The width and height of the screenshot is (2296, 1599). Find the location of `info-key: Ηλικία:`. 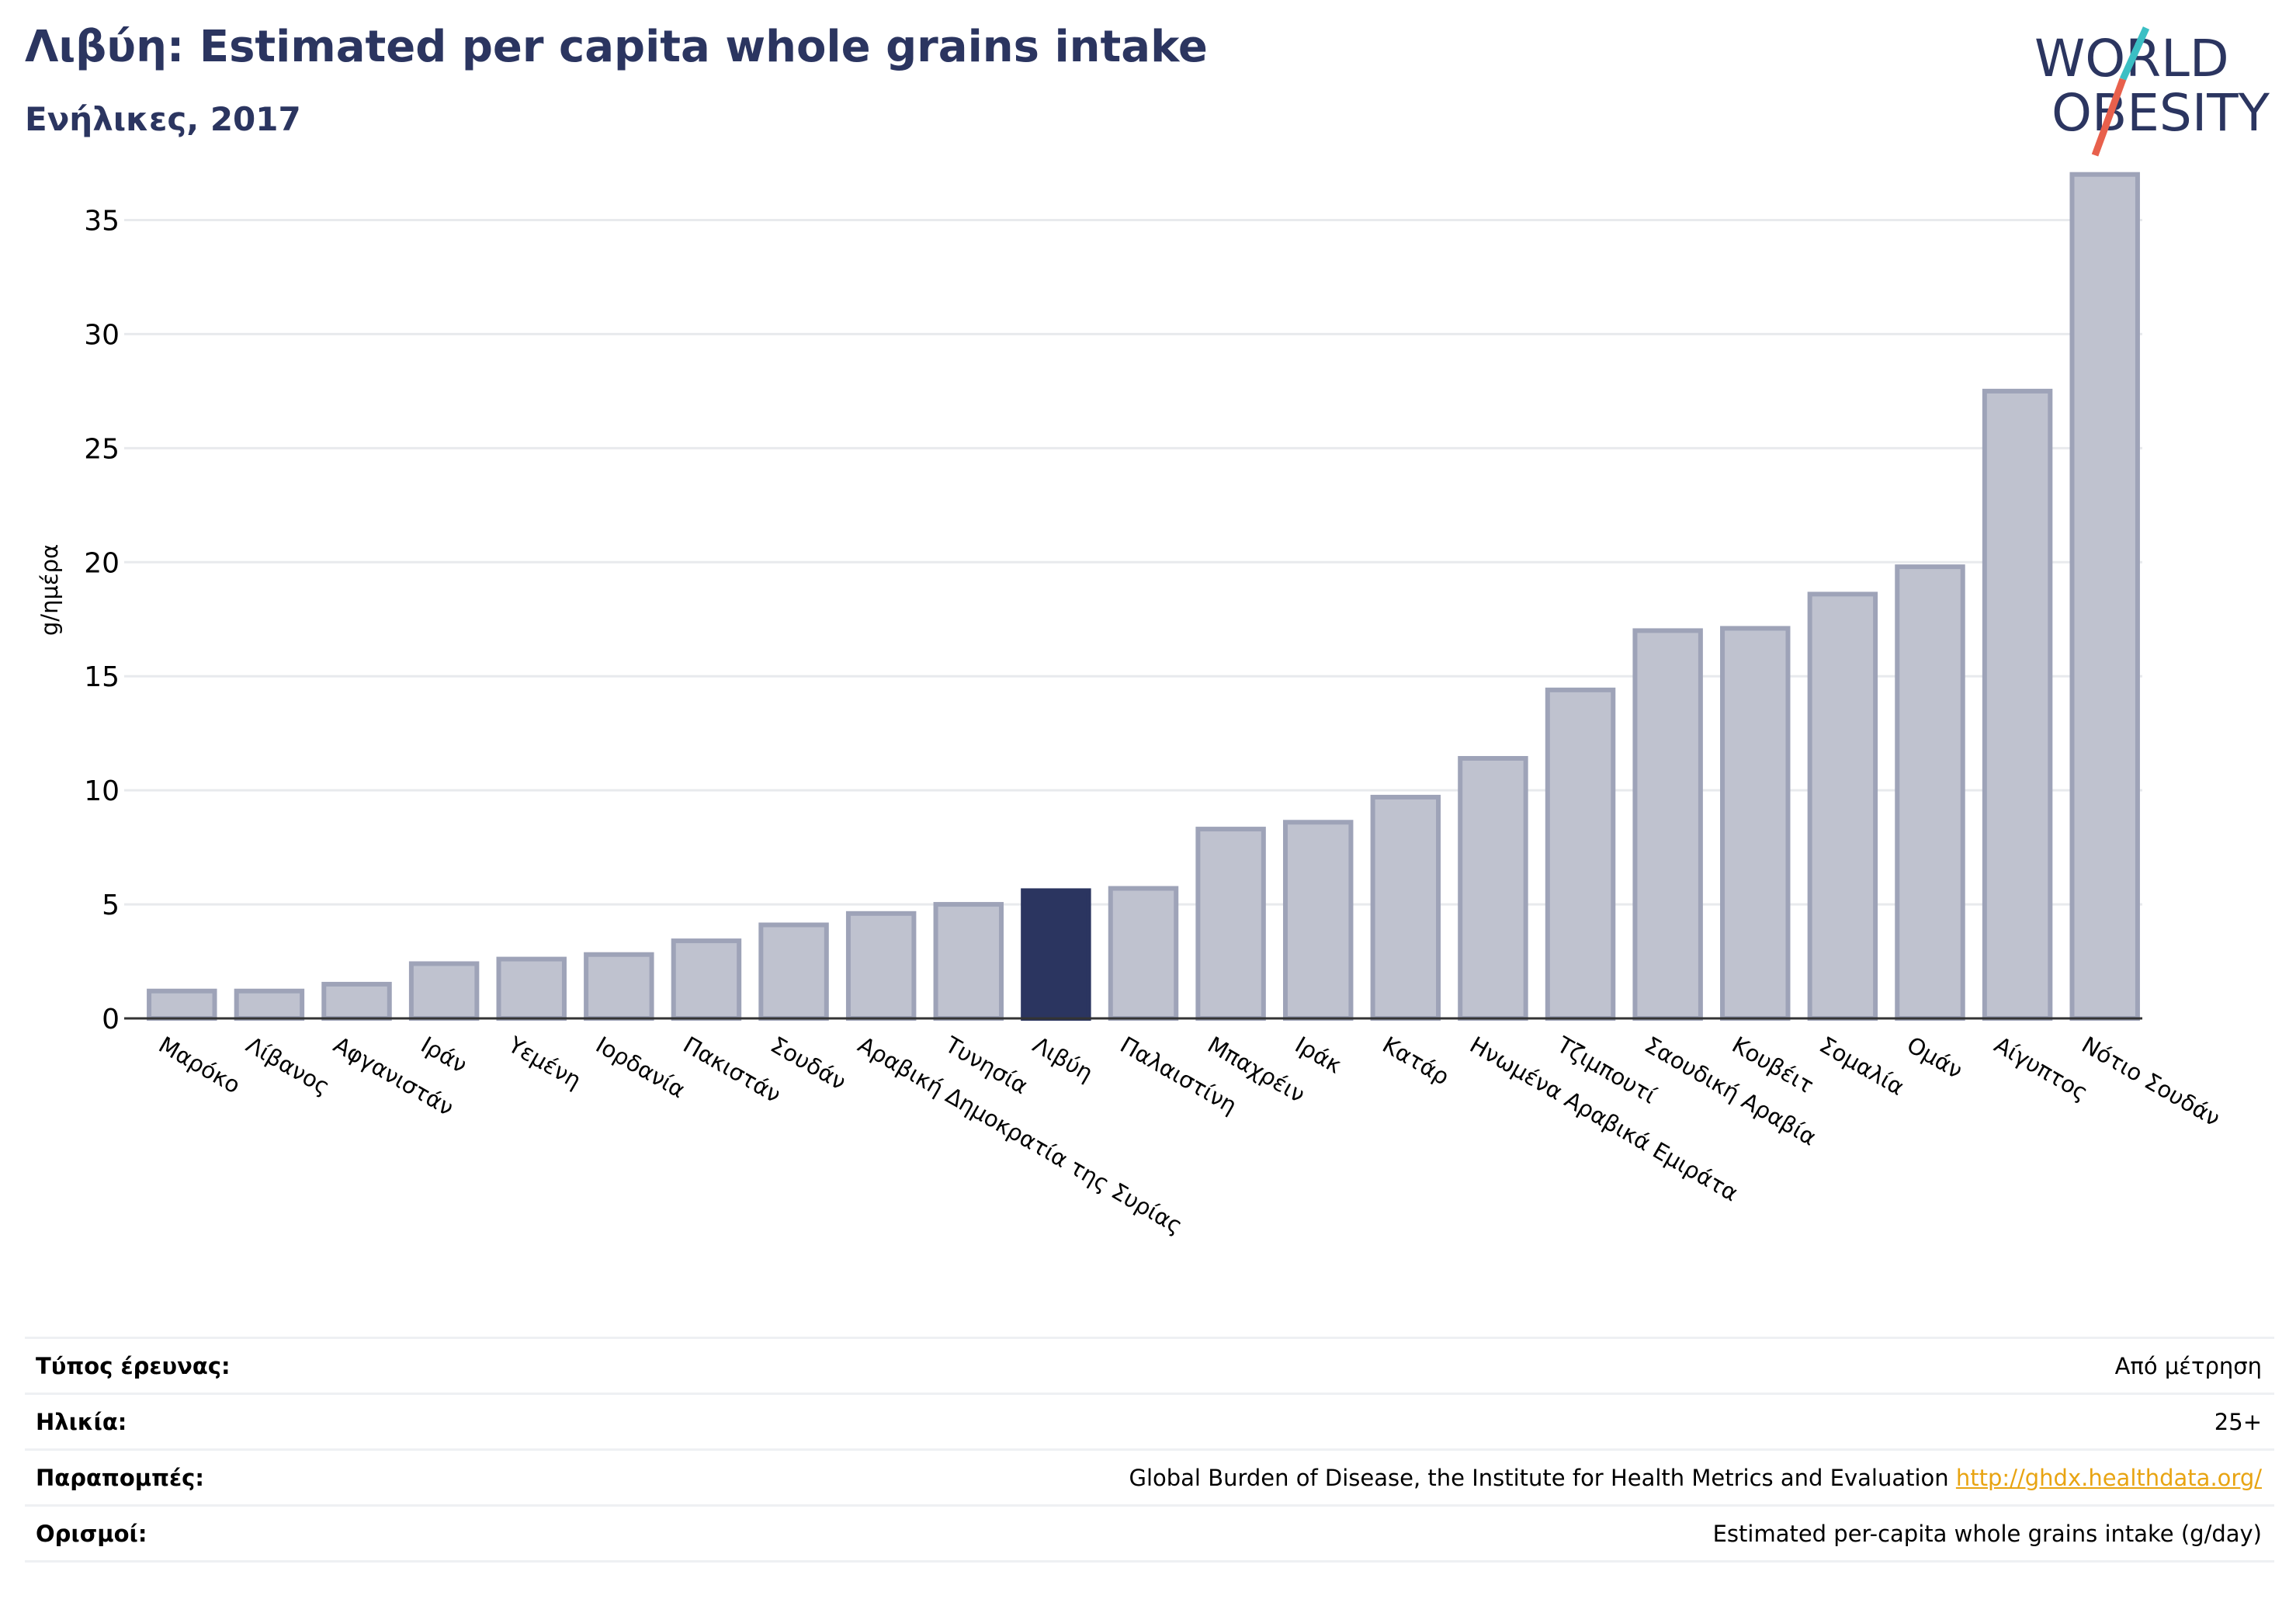

info-key: Ηλικία: is located at coordinates (81, 1421).